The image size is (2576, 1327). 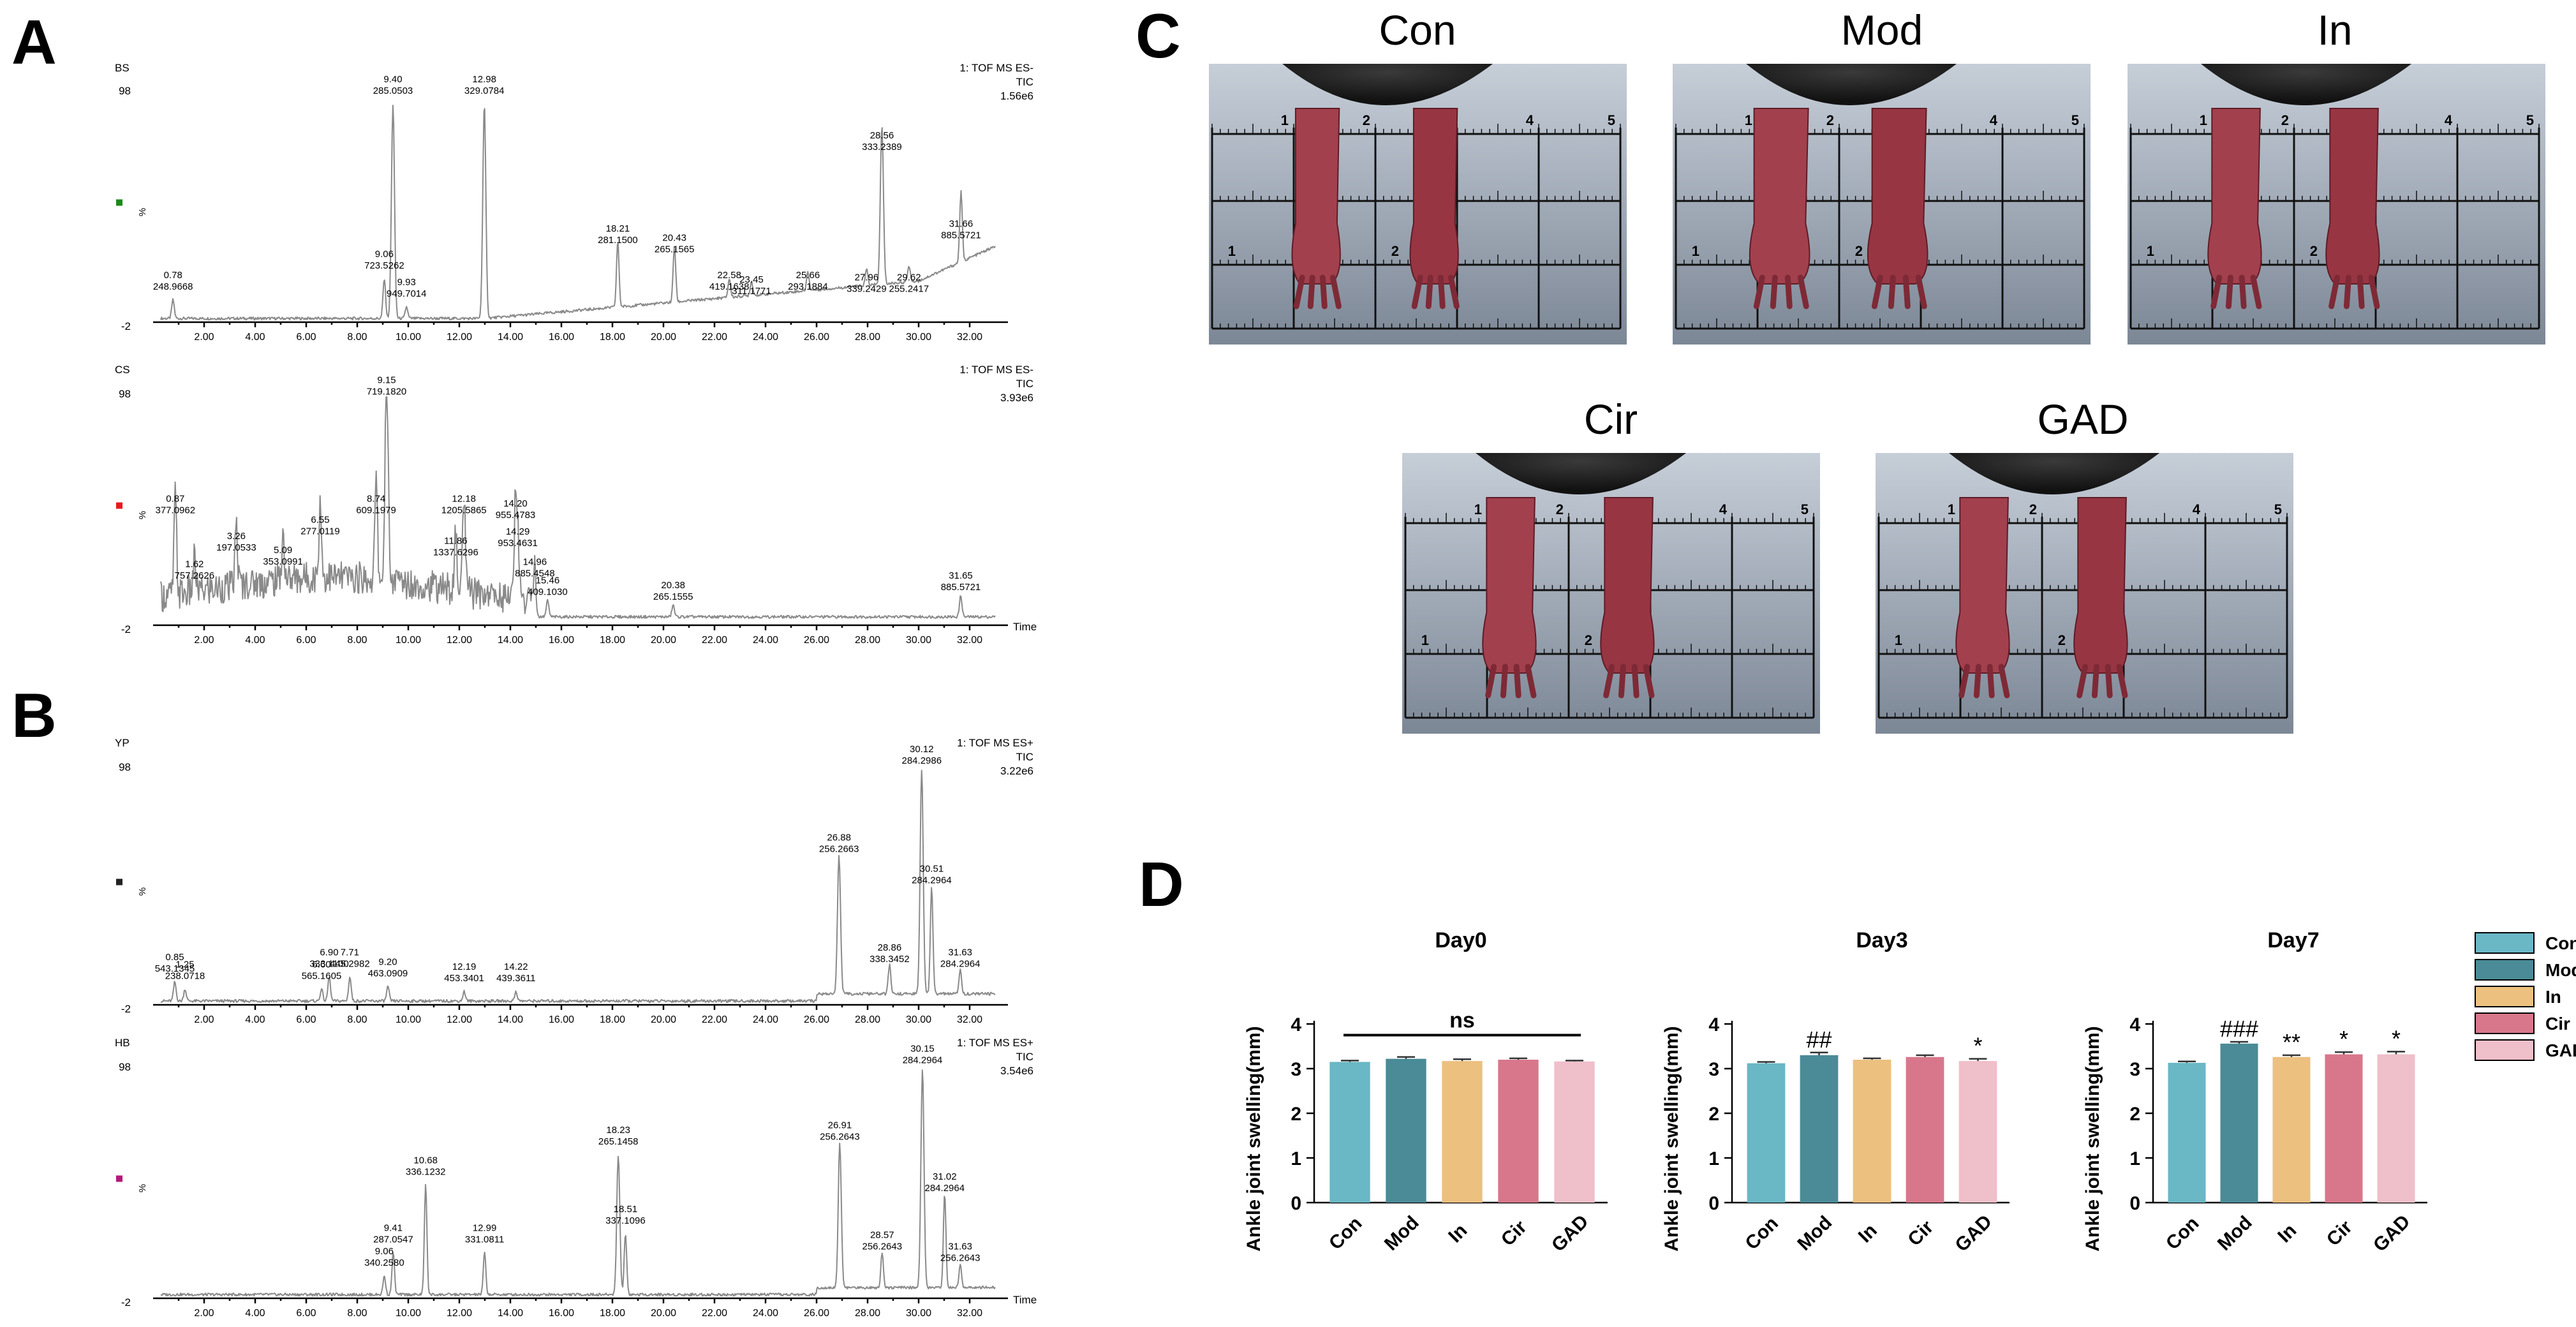 I want to click on peak-mz-label: 353.0991, so click(x=283, y=561).